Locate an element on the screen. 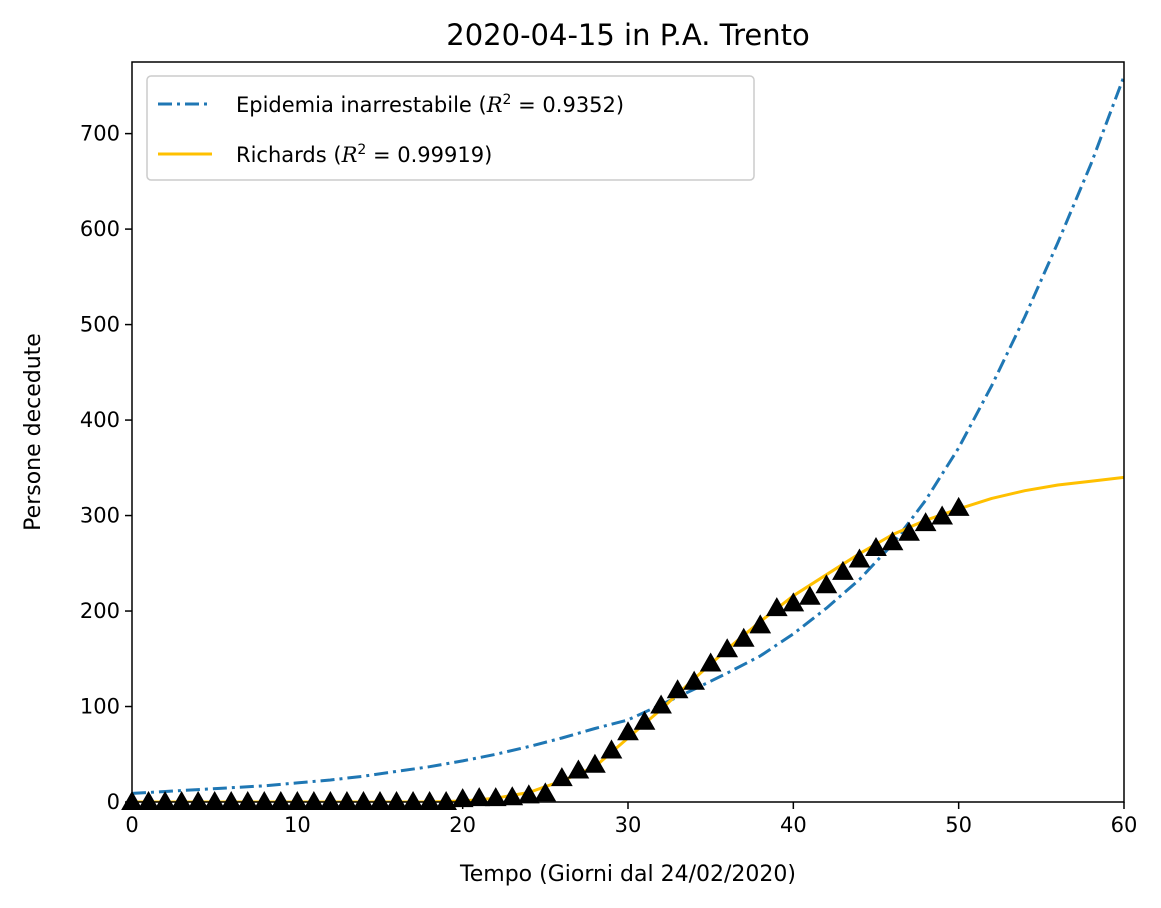 This screenshot has height=908, width=1161. chart-title: 2020-04-15 in P.A. Trento is located at coordinates (627, 35).